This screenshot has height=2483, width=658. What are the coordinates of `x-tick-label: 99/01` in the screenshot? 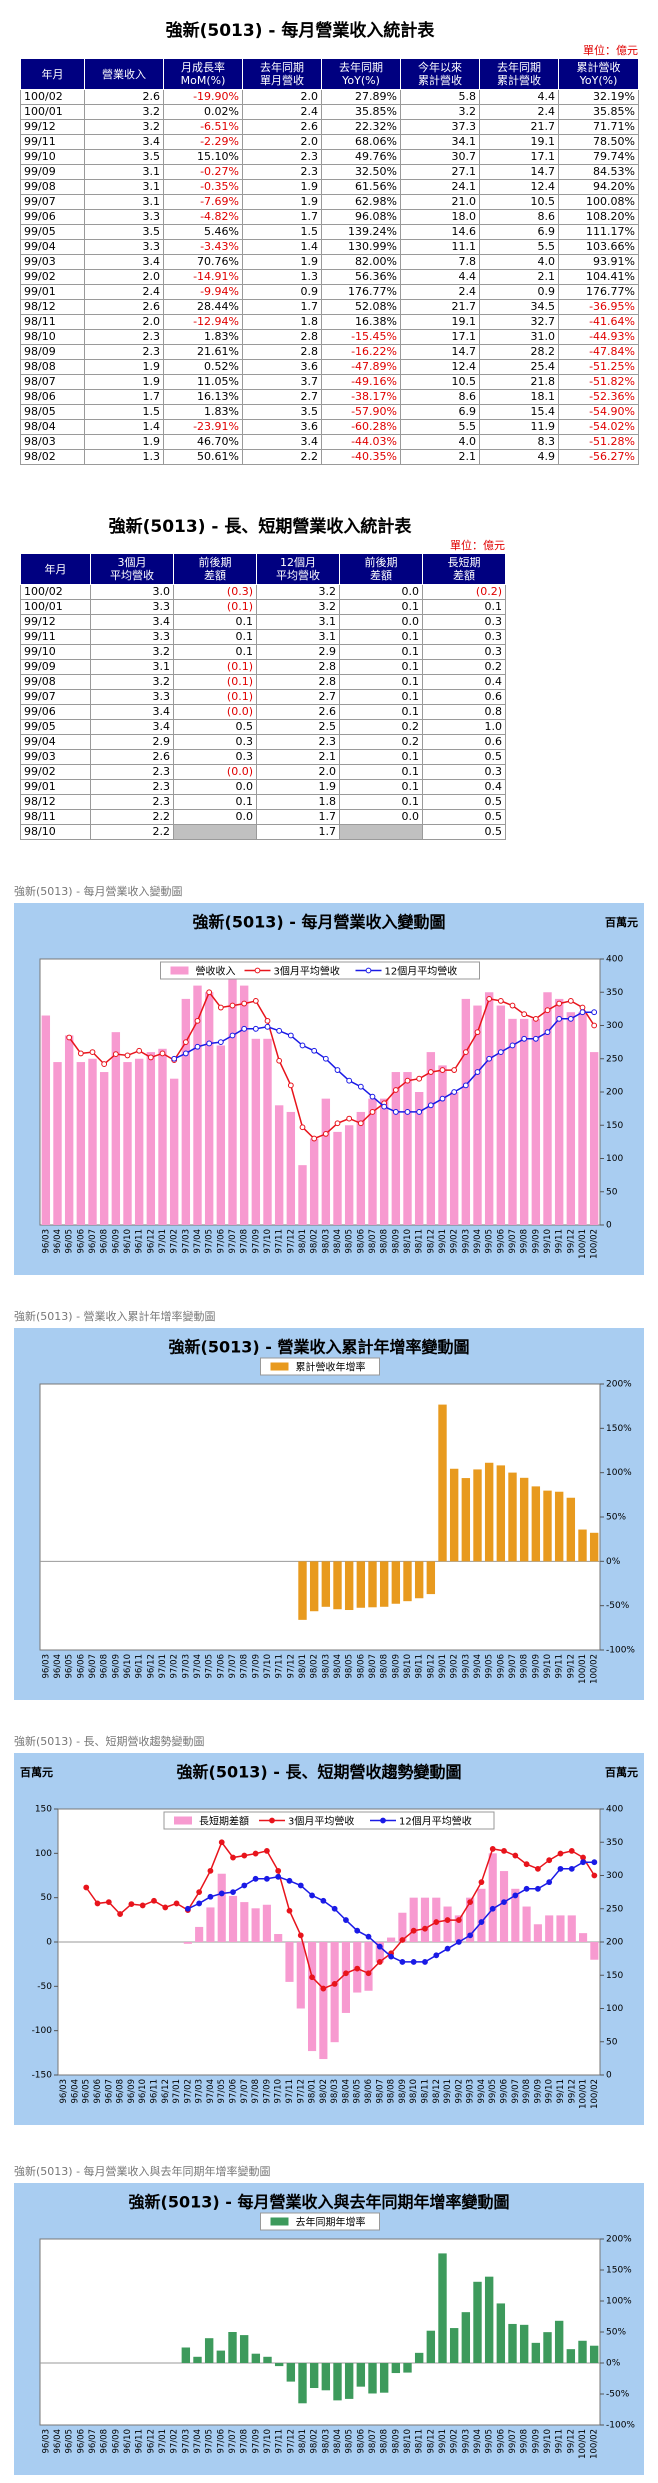 It's located at (448, 2091).